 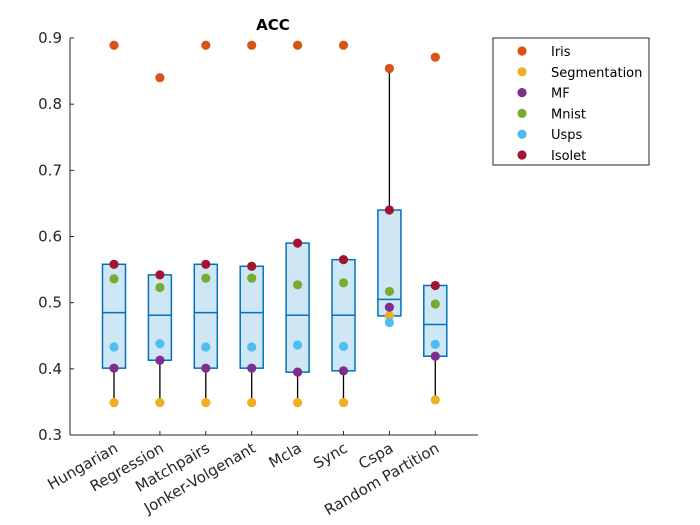 What do you see at coordinates (568, 156) in the screenshot?
I see `legend-label-isolet: Isolet` at bounding box center [568, 156].